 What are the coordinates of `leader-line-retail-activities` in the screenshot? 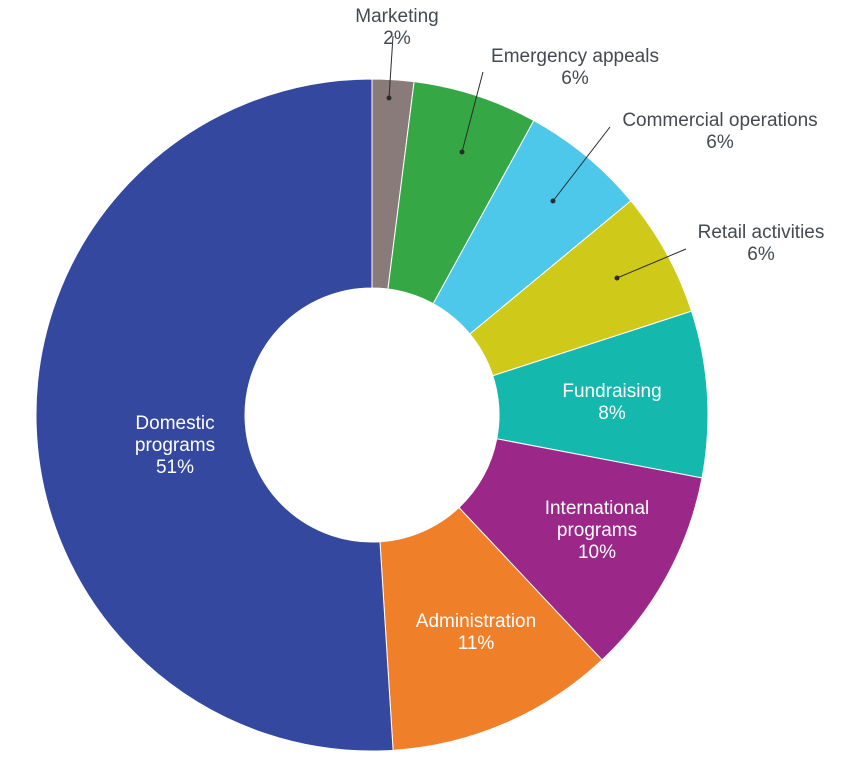 It's located at (651, 263).